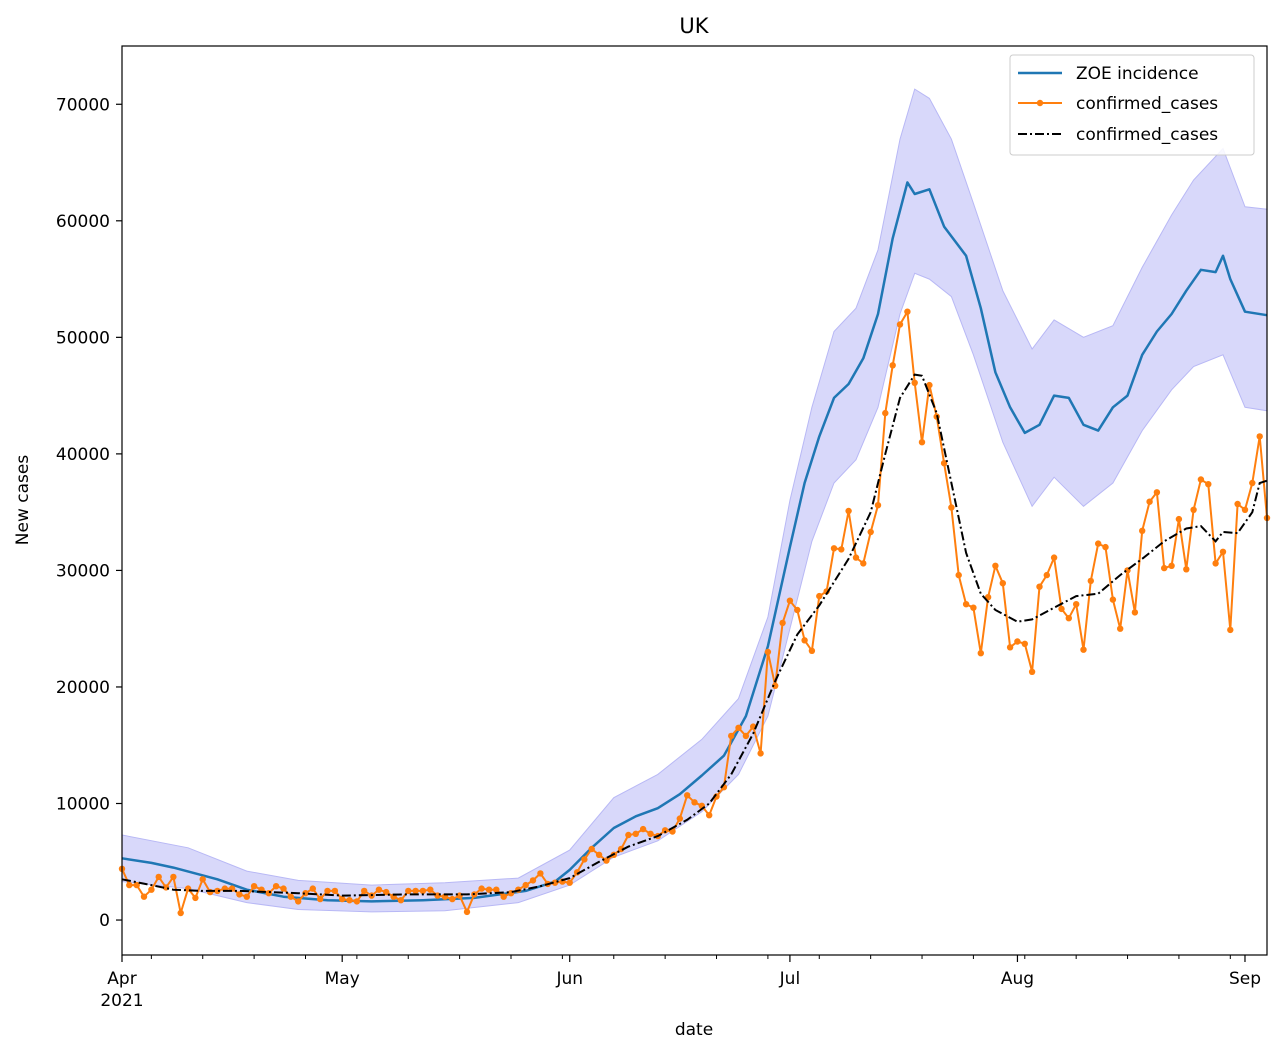  What do you see at coordinates (1040, 103) in the screenshot?
I see `legend-marker-confirmed` at bounding box center [1040, 103].